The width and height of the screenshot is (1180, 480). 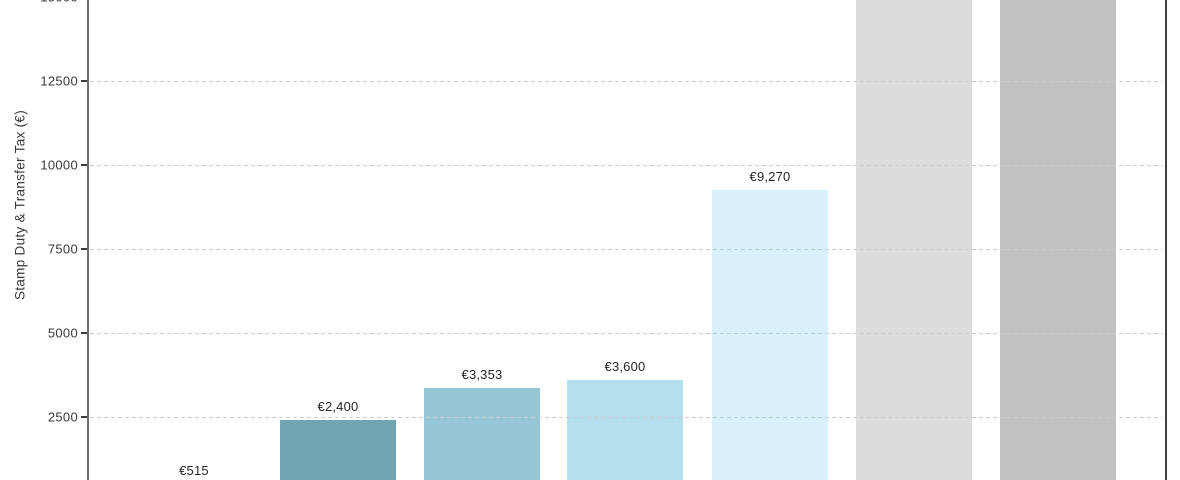 What do you see at coordinates (59, 81) in the screenshot?
I see `y-tick-label: 12500` at bounding box center [59, 81].